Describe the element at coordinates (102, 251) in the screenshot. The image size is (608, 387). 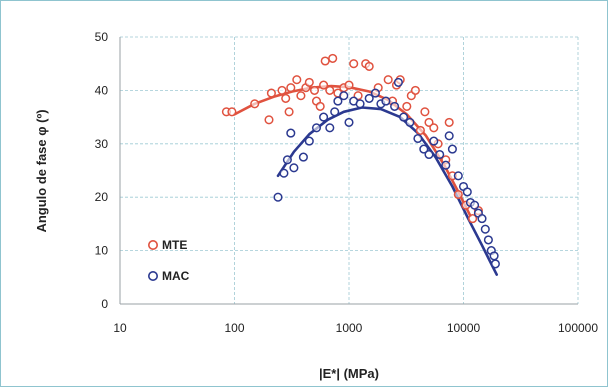
I see `y-tick-label: 10` at that location.